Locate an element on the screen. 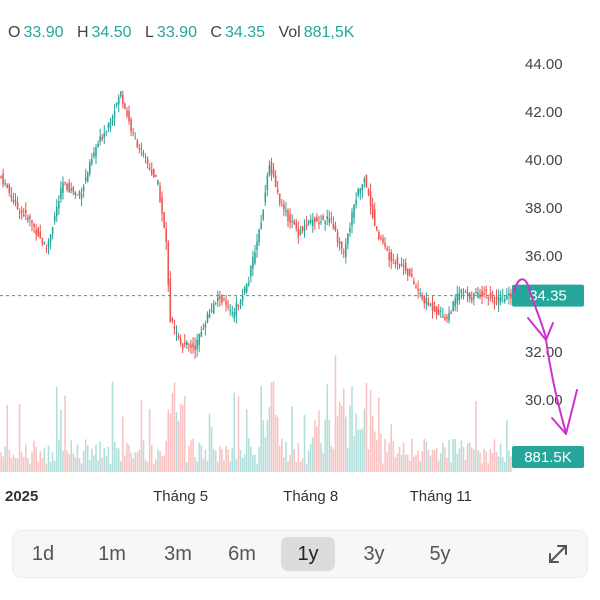 This screenshot has width=600, height=600. timeframe-3y: 3y is located at coordinates (374, 554).